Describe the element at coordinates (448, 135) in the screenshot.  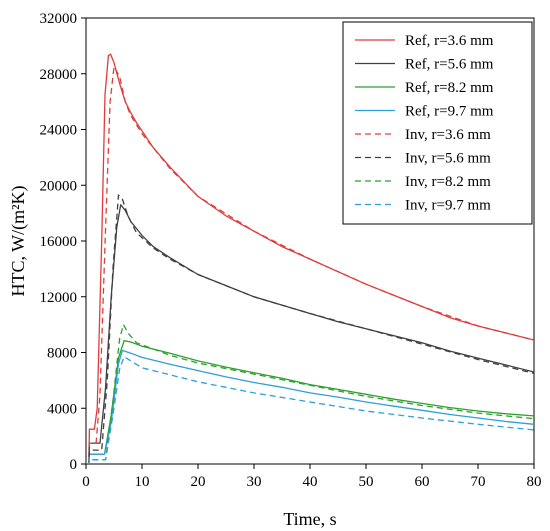
I see `legend-label: Inv, r=3.6 mm` at that location.